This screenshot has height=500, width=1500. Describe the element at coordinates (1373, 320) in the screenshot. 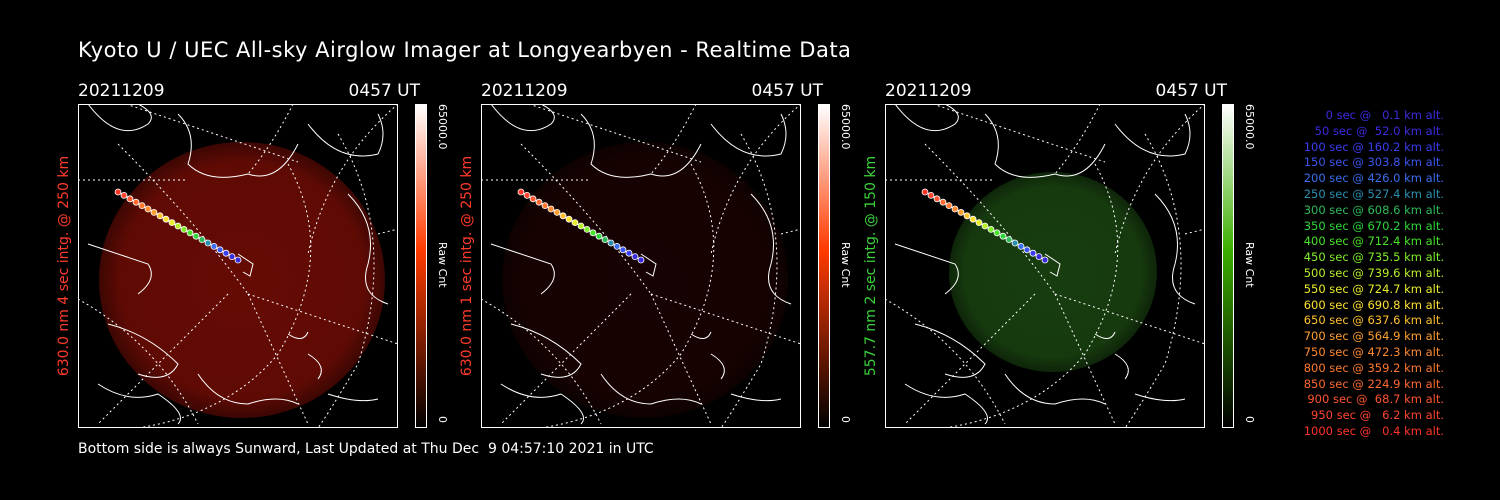

I see `legend-row: 650 sec @ 637.6 km alt.` at that location.